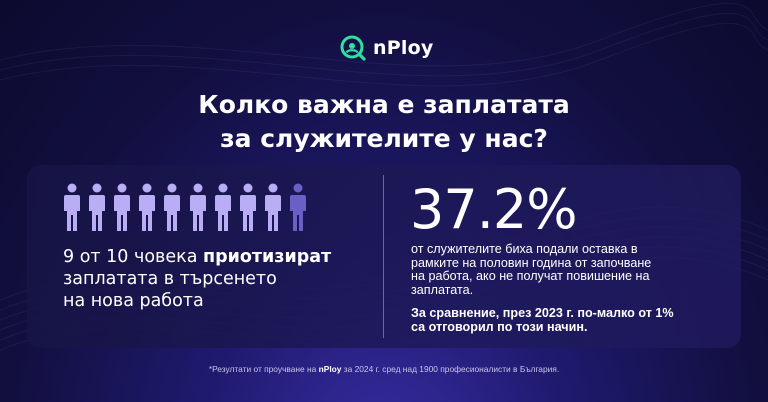  I want to click on stat-percent: 37.2%, so click(494, 209).